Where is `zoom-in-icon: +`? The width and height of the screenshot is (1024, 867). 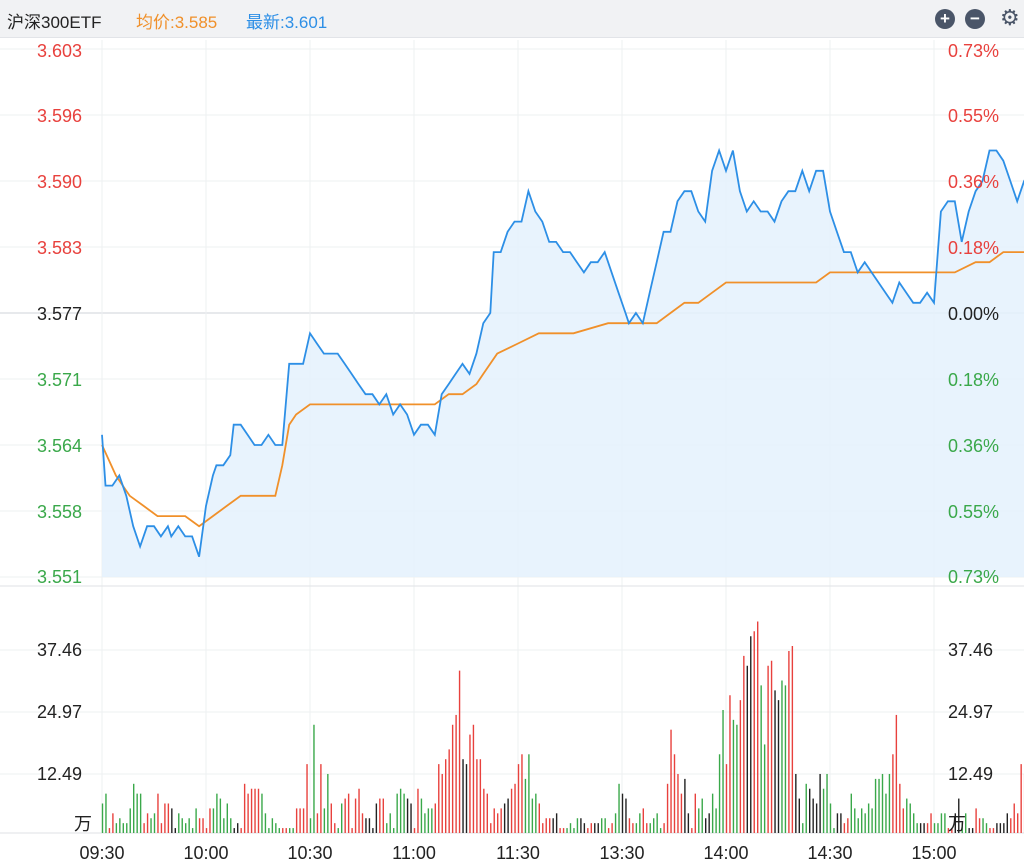
zoom-in-icon: + is located at coordinates (945, 19).